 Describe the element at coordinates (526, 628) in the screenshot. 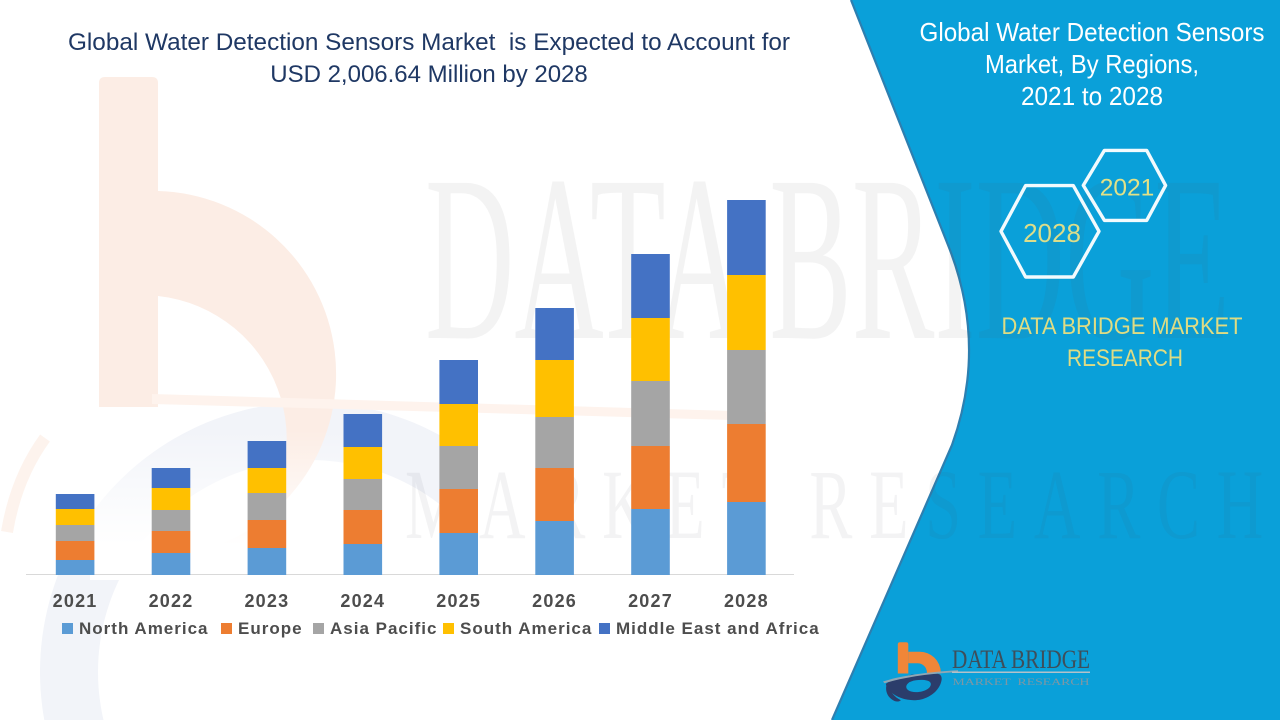

I see `svg-text: South America` at that location.